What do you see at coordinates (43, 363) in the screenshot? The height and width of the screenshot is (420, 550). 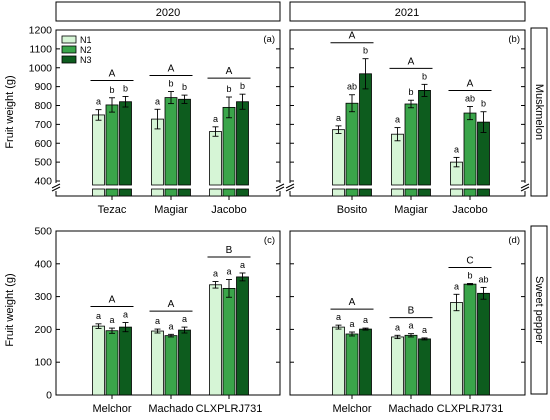 I see `y-tick-label: 100` at bounding box center [43, 363].